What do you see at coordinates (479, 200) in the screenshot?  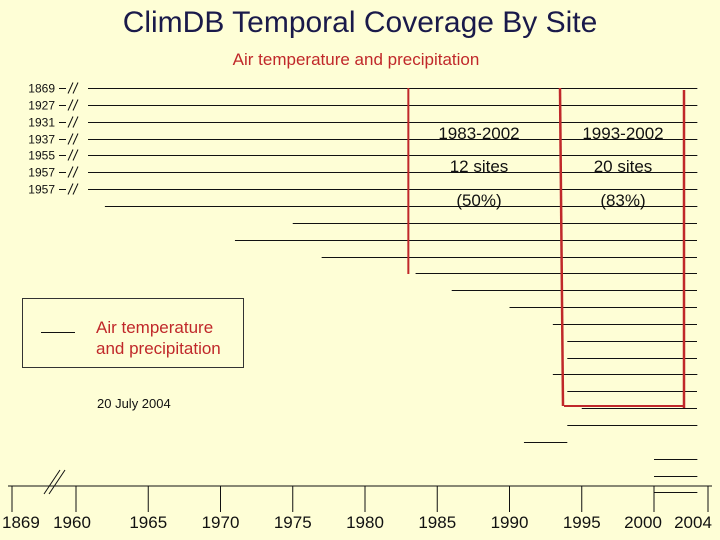 I see `stat-percent-1: (50%)` at bounding box center [479, 200].